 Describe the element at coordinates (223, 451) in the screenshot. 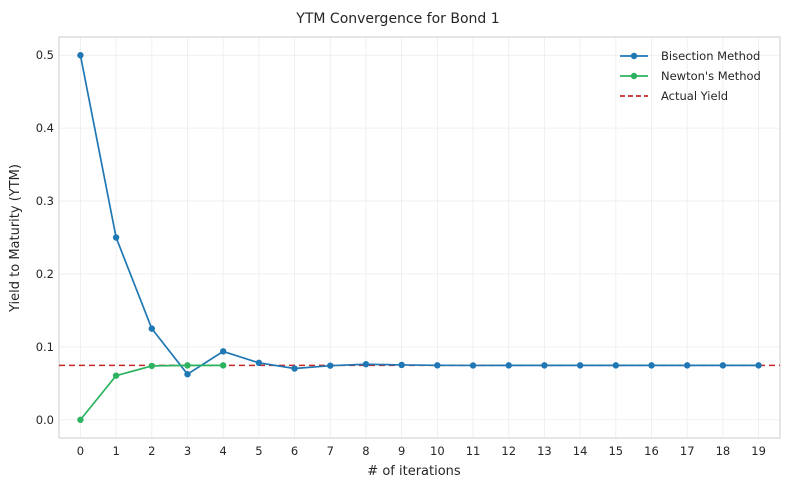

I see `x-tick-label: 4` at that location.